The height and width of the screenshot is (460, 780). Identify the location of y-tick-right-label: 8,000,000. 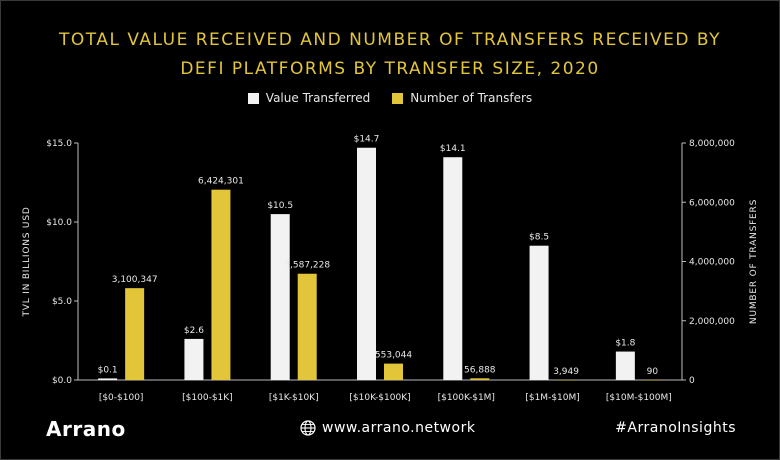
(712, 144).